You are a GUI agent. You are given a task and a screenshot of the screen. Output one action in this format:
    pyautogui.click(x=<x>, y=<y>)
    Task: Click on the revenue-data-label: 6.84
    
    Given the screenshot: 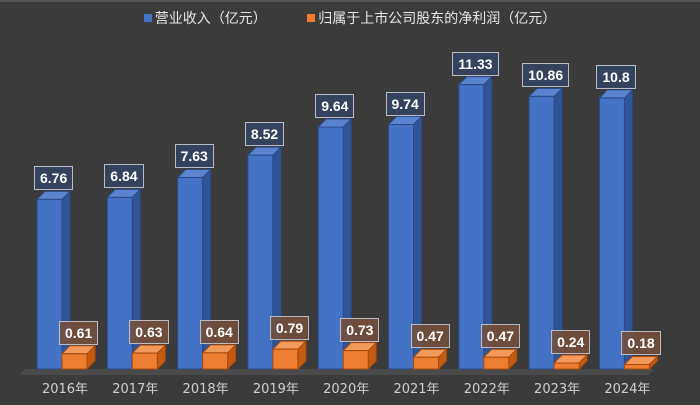 What is the action you would take?
    pyautogui.click(x=124, y=176)
    